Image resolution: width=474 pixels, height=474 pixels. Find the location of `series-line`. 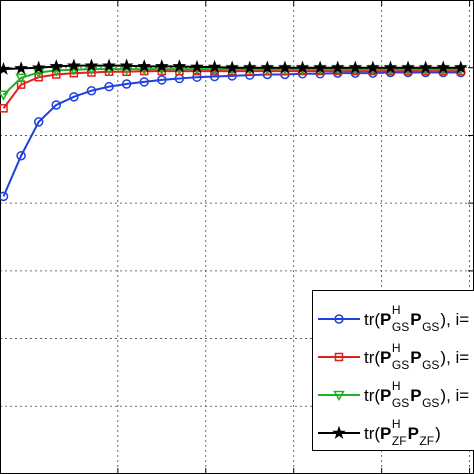

series-line is located at coordinates (231, 89).